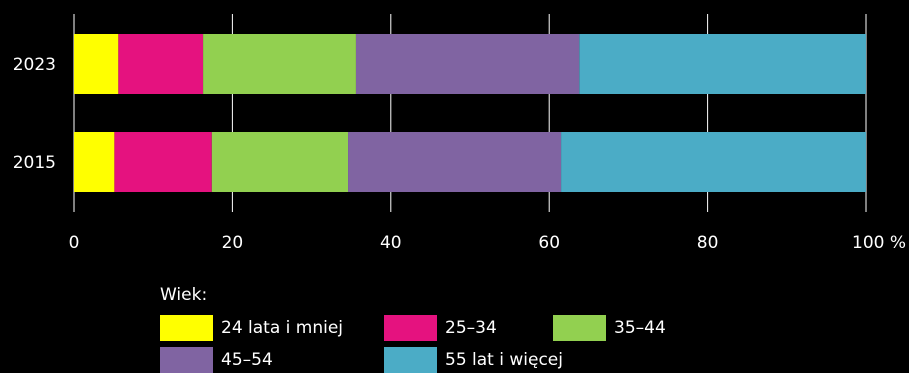 This screenshot has width=909, height=373. What do you see at coordinates (216, 360) in the screenshot?
I see `legend-item: 45–54` at bounding box center [216, 360].